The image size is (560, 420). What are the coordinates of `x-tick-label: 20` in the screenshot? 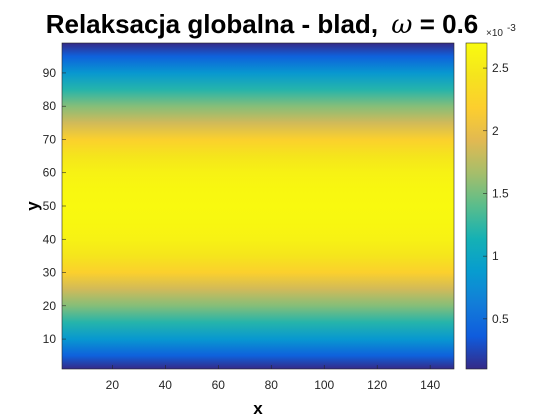 It's located at (113, 385).